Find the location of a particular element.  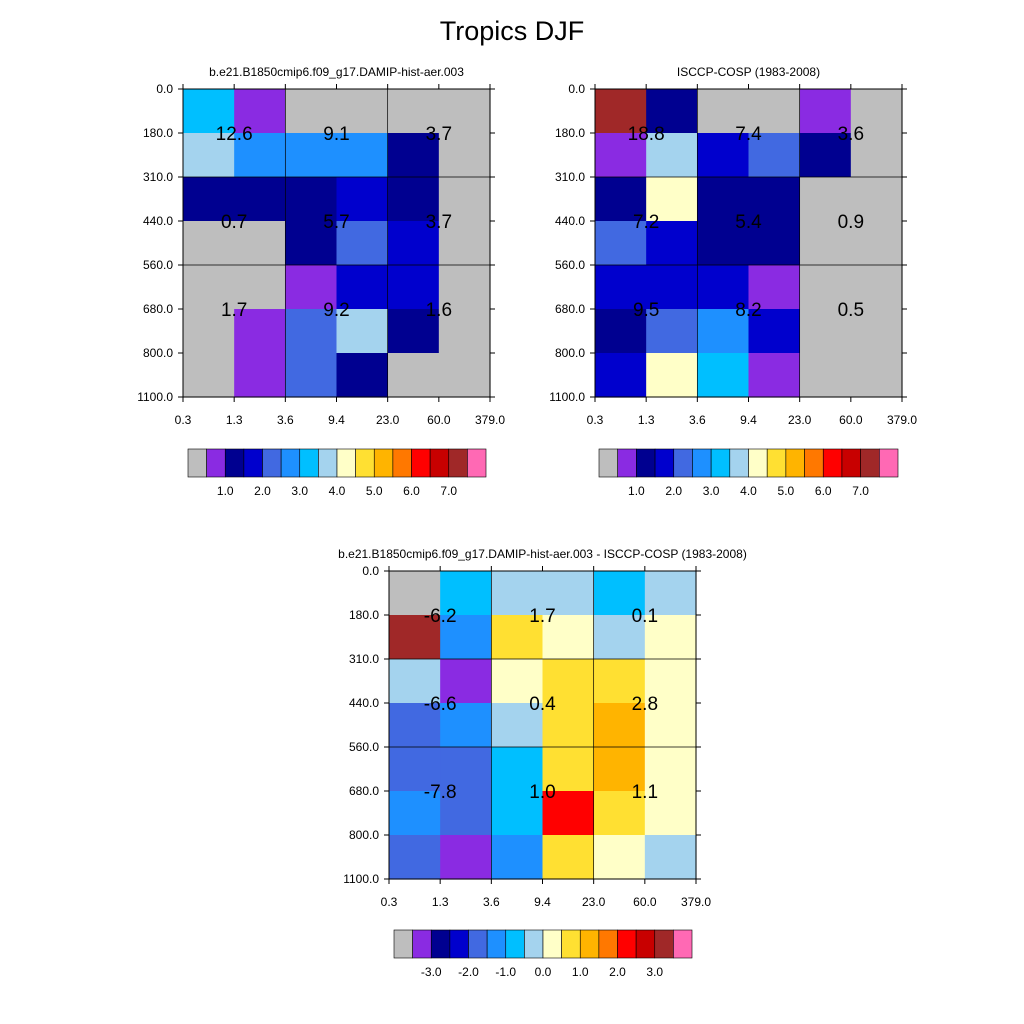

data-label: 18.8 is located at coordinates (646, 134).